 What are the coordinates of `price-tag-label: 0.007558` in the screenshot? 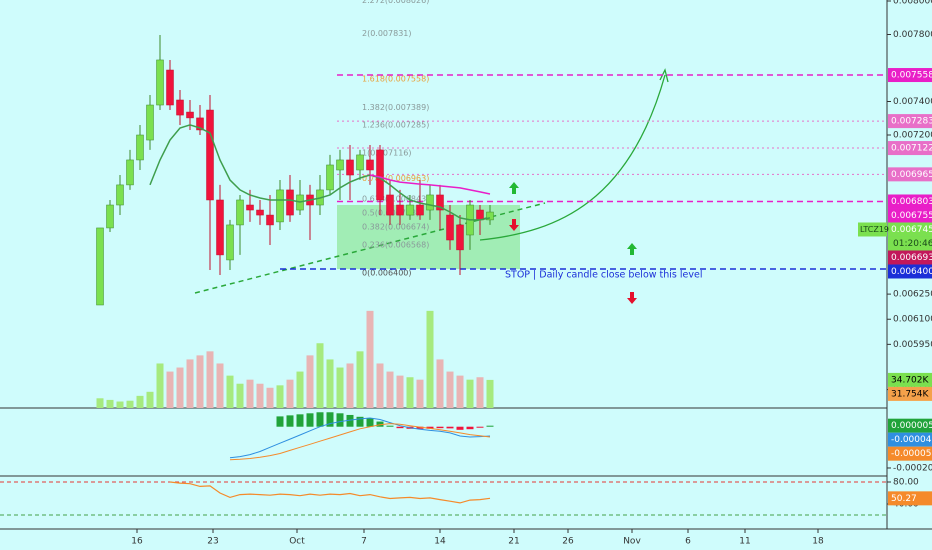 It's located at (911, 76).